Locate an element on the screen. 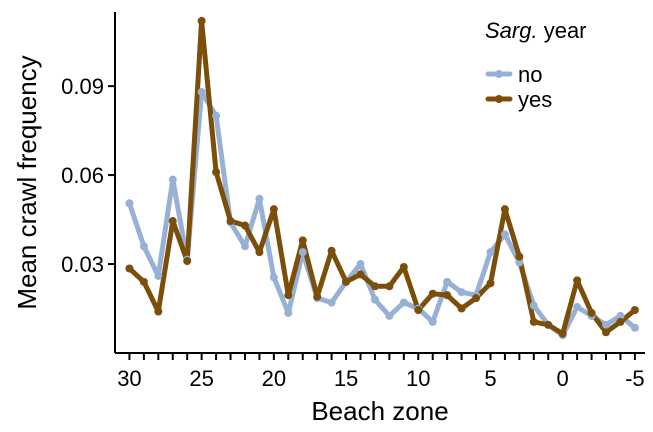 The image size is (653, 432). legend-title-rest: year is located at coordinates (562, 30).